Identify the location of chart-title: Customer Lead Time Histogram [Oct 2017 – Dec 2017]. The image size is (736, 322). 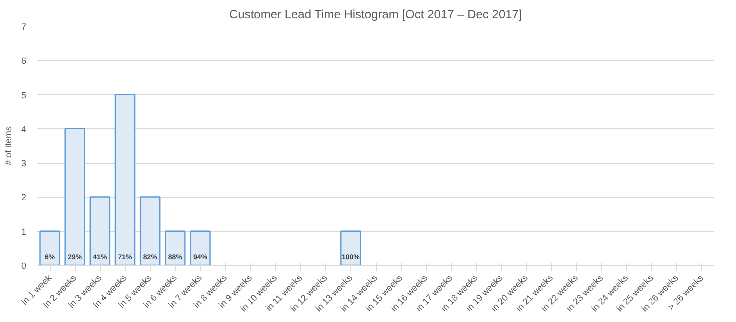
(375, 15).